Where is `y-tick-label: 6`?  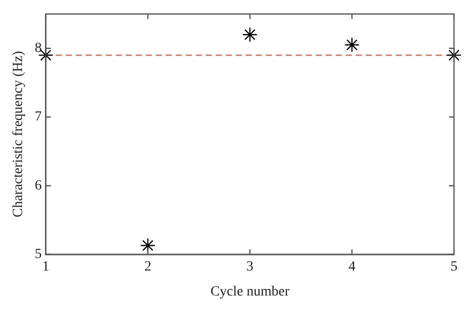
y-tick-label: 6 is located at coordinates (38, 186).